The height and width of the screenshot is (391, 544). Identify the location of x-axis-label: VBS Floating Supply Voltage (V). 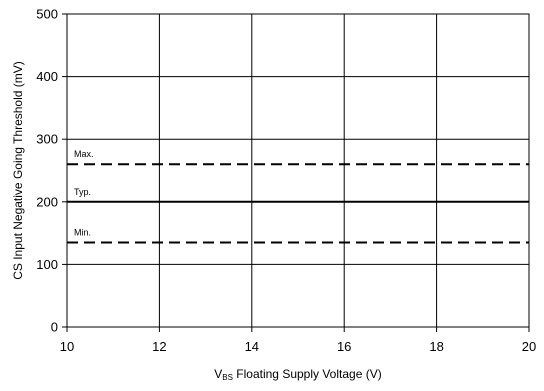
(297, 374).